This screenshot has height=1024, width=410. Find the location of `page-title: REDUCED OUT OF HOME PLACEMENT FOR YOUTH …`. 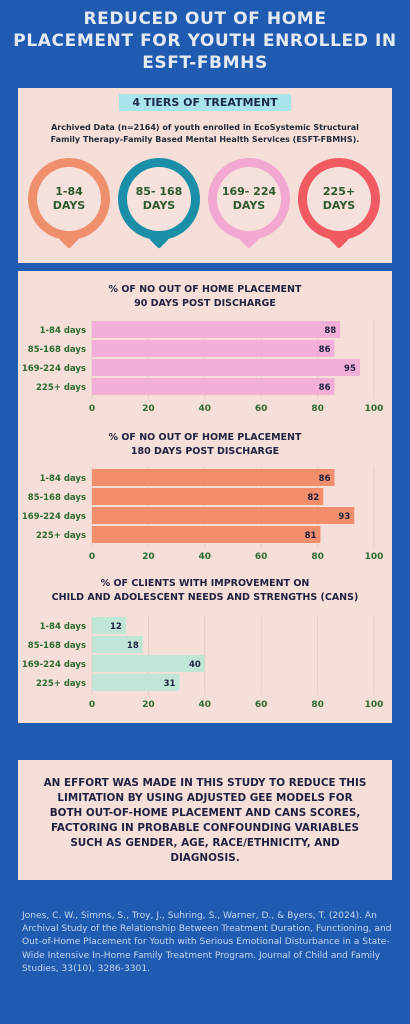

page-title: REDUCED OUT OF HOME PLACEMENT FOR YOUTH … is located at coordinates (205, 41).